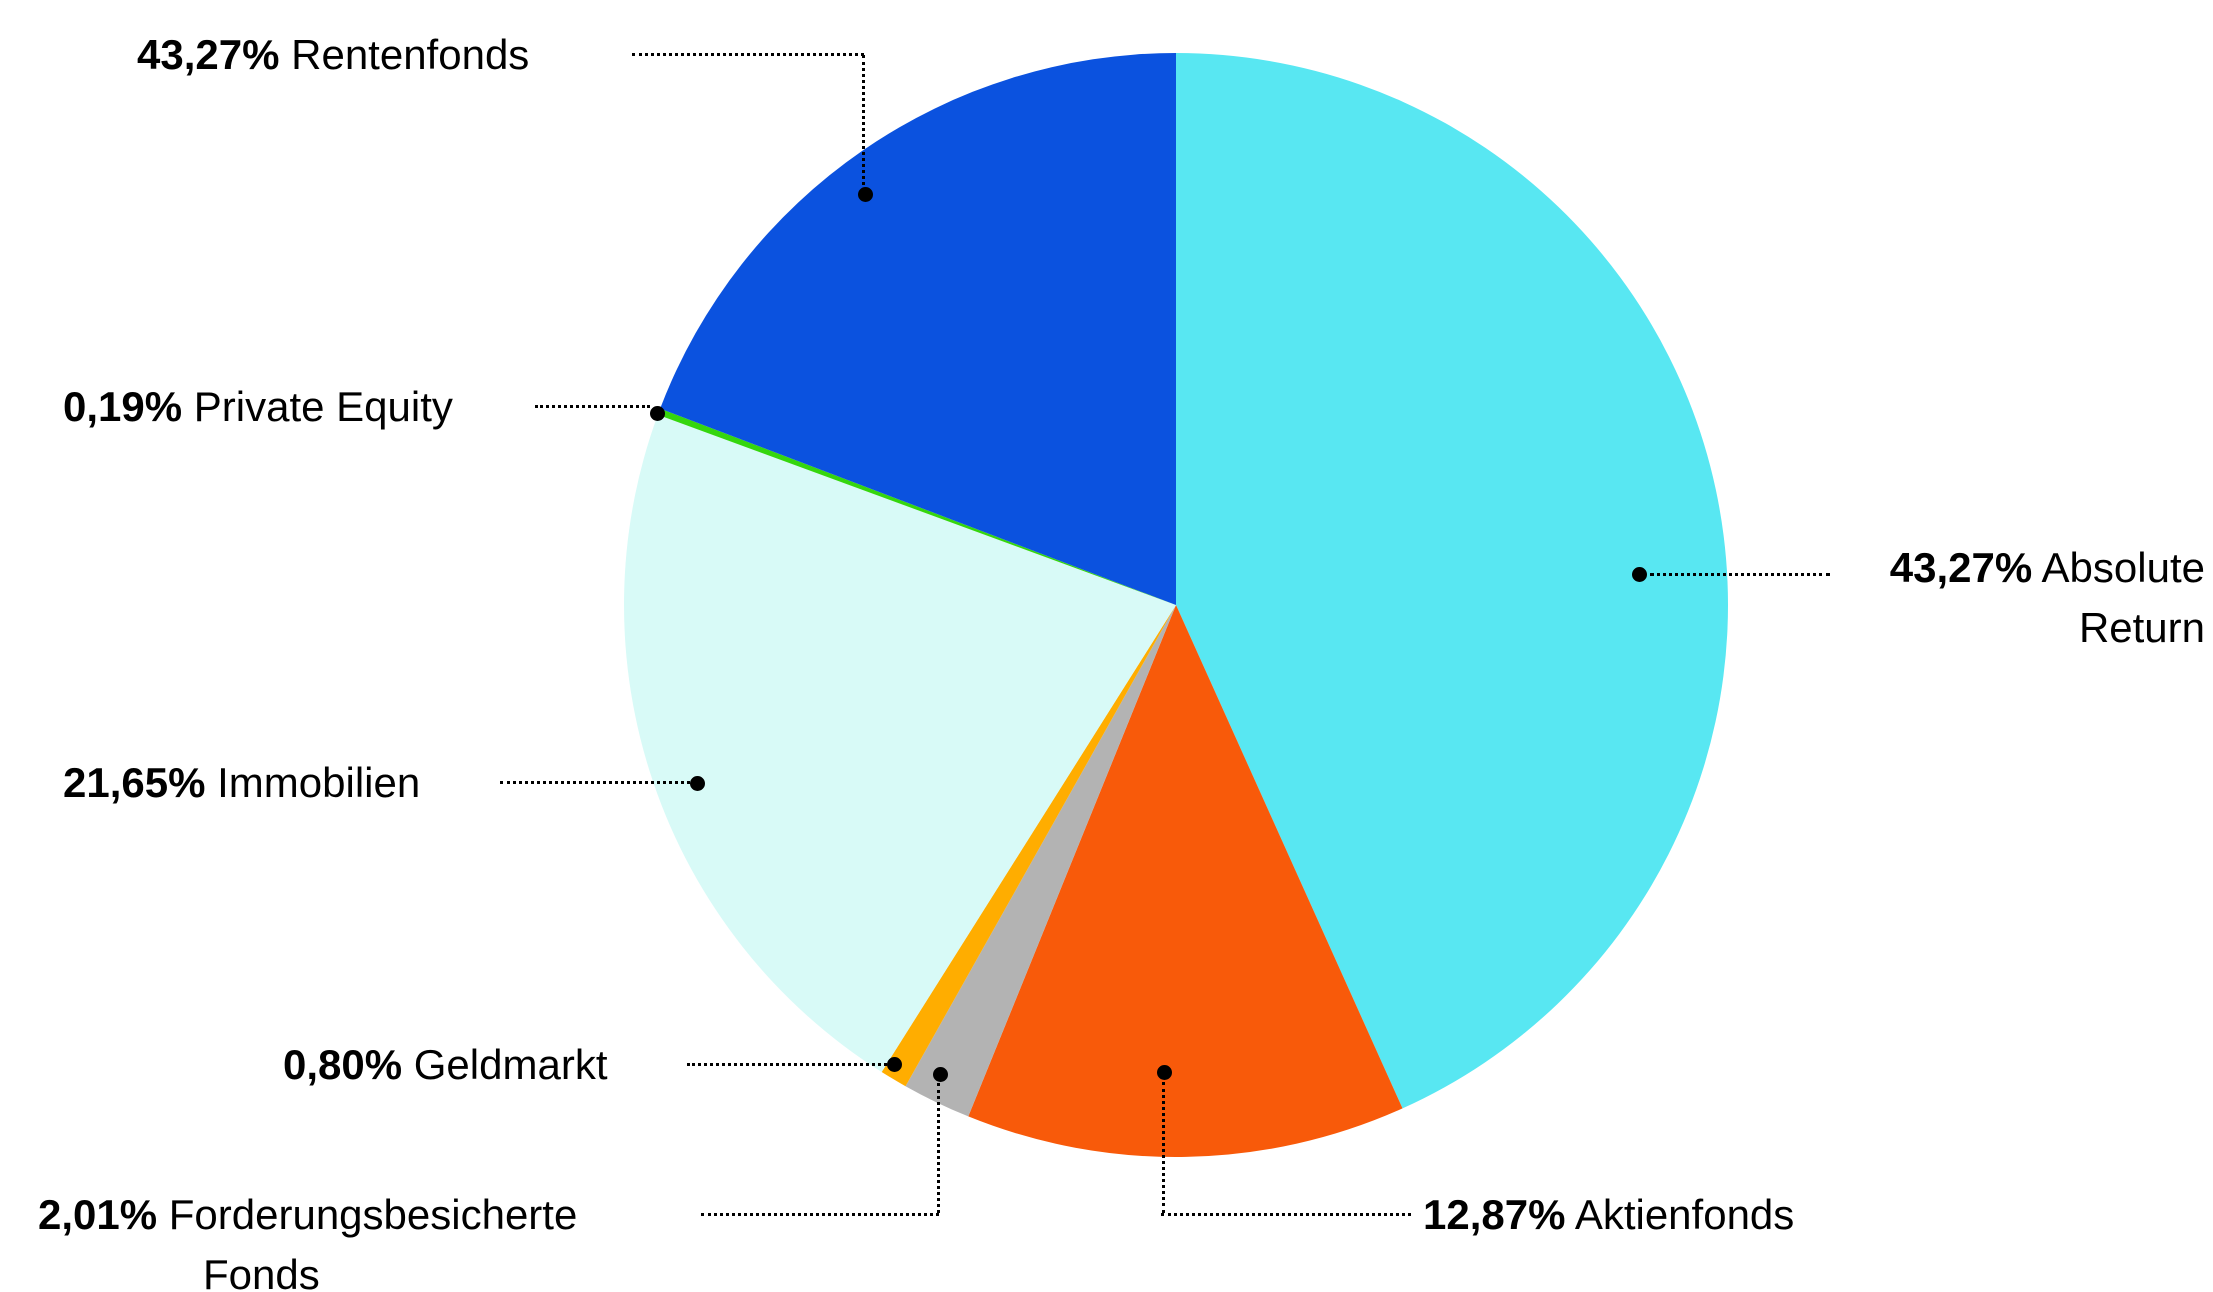 Image resolution: width=2213 pixels, height=1292 pixels. Describe the element at coordinates (2022, 628) in the screenshot. I see `label-absolute-line2: Return` at that location.